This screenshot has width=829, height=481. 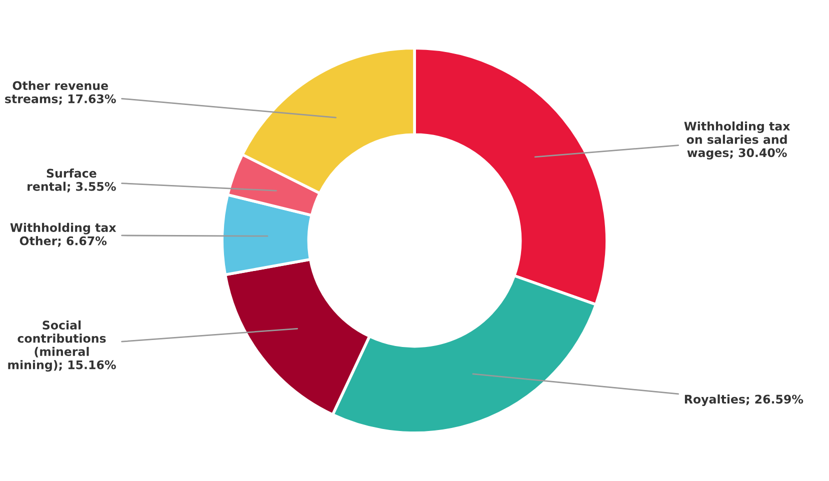 I want to click on slice-label: Royalties; 26.59%, so click(x=744, y=400).